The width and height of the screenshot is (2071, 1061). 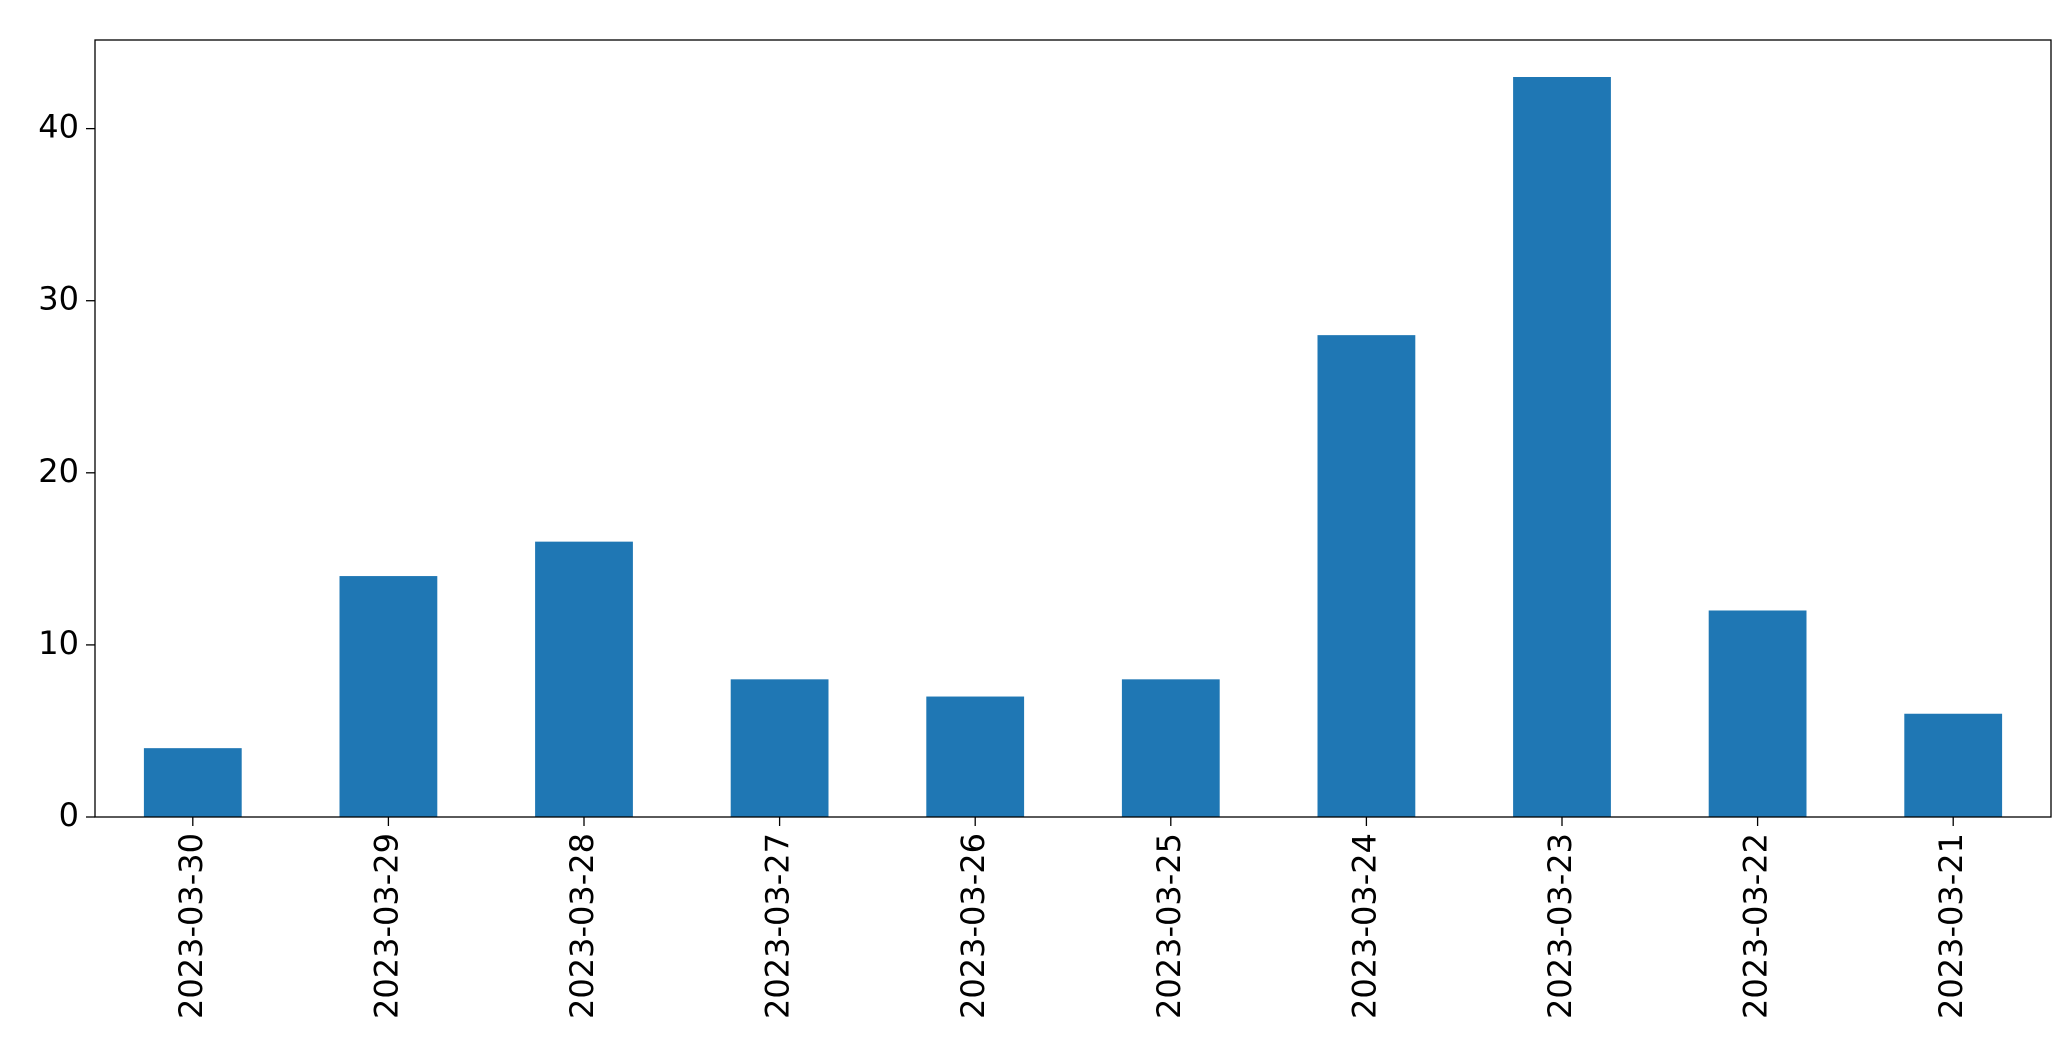 What do you see at coordinates (582, 926) in the screenshot?
I see `x-tick-label: 2023-03-28` at bounding box center [582, 926].